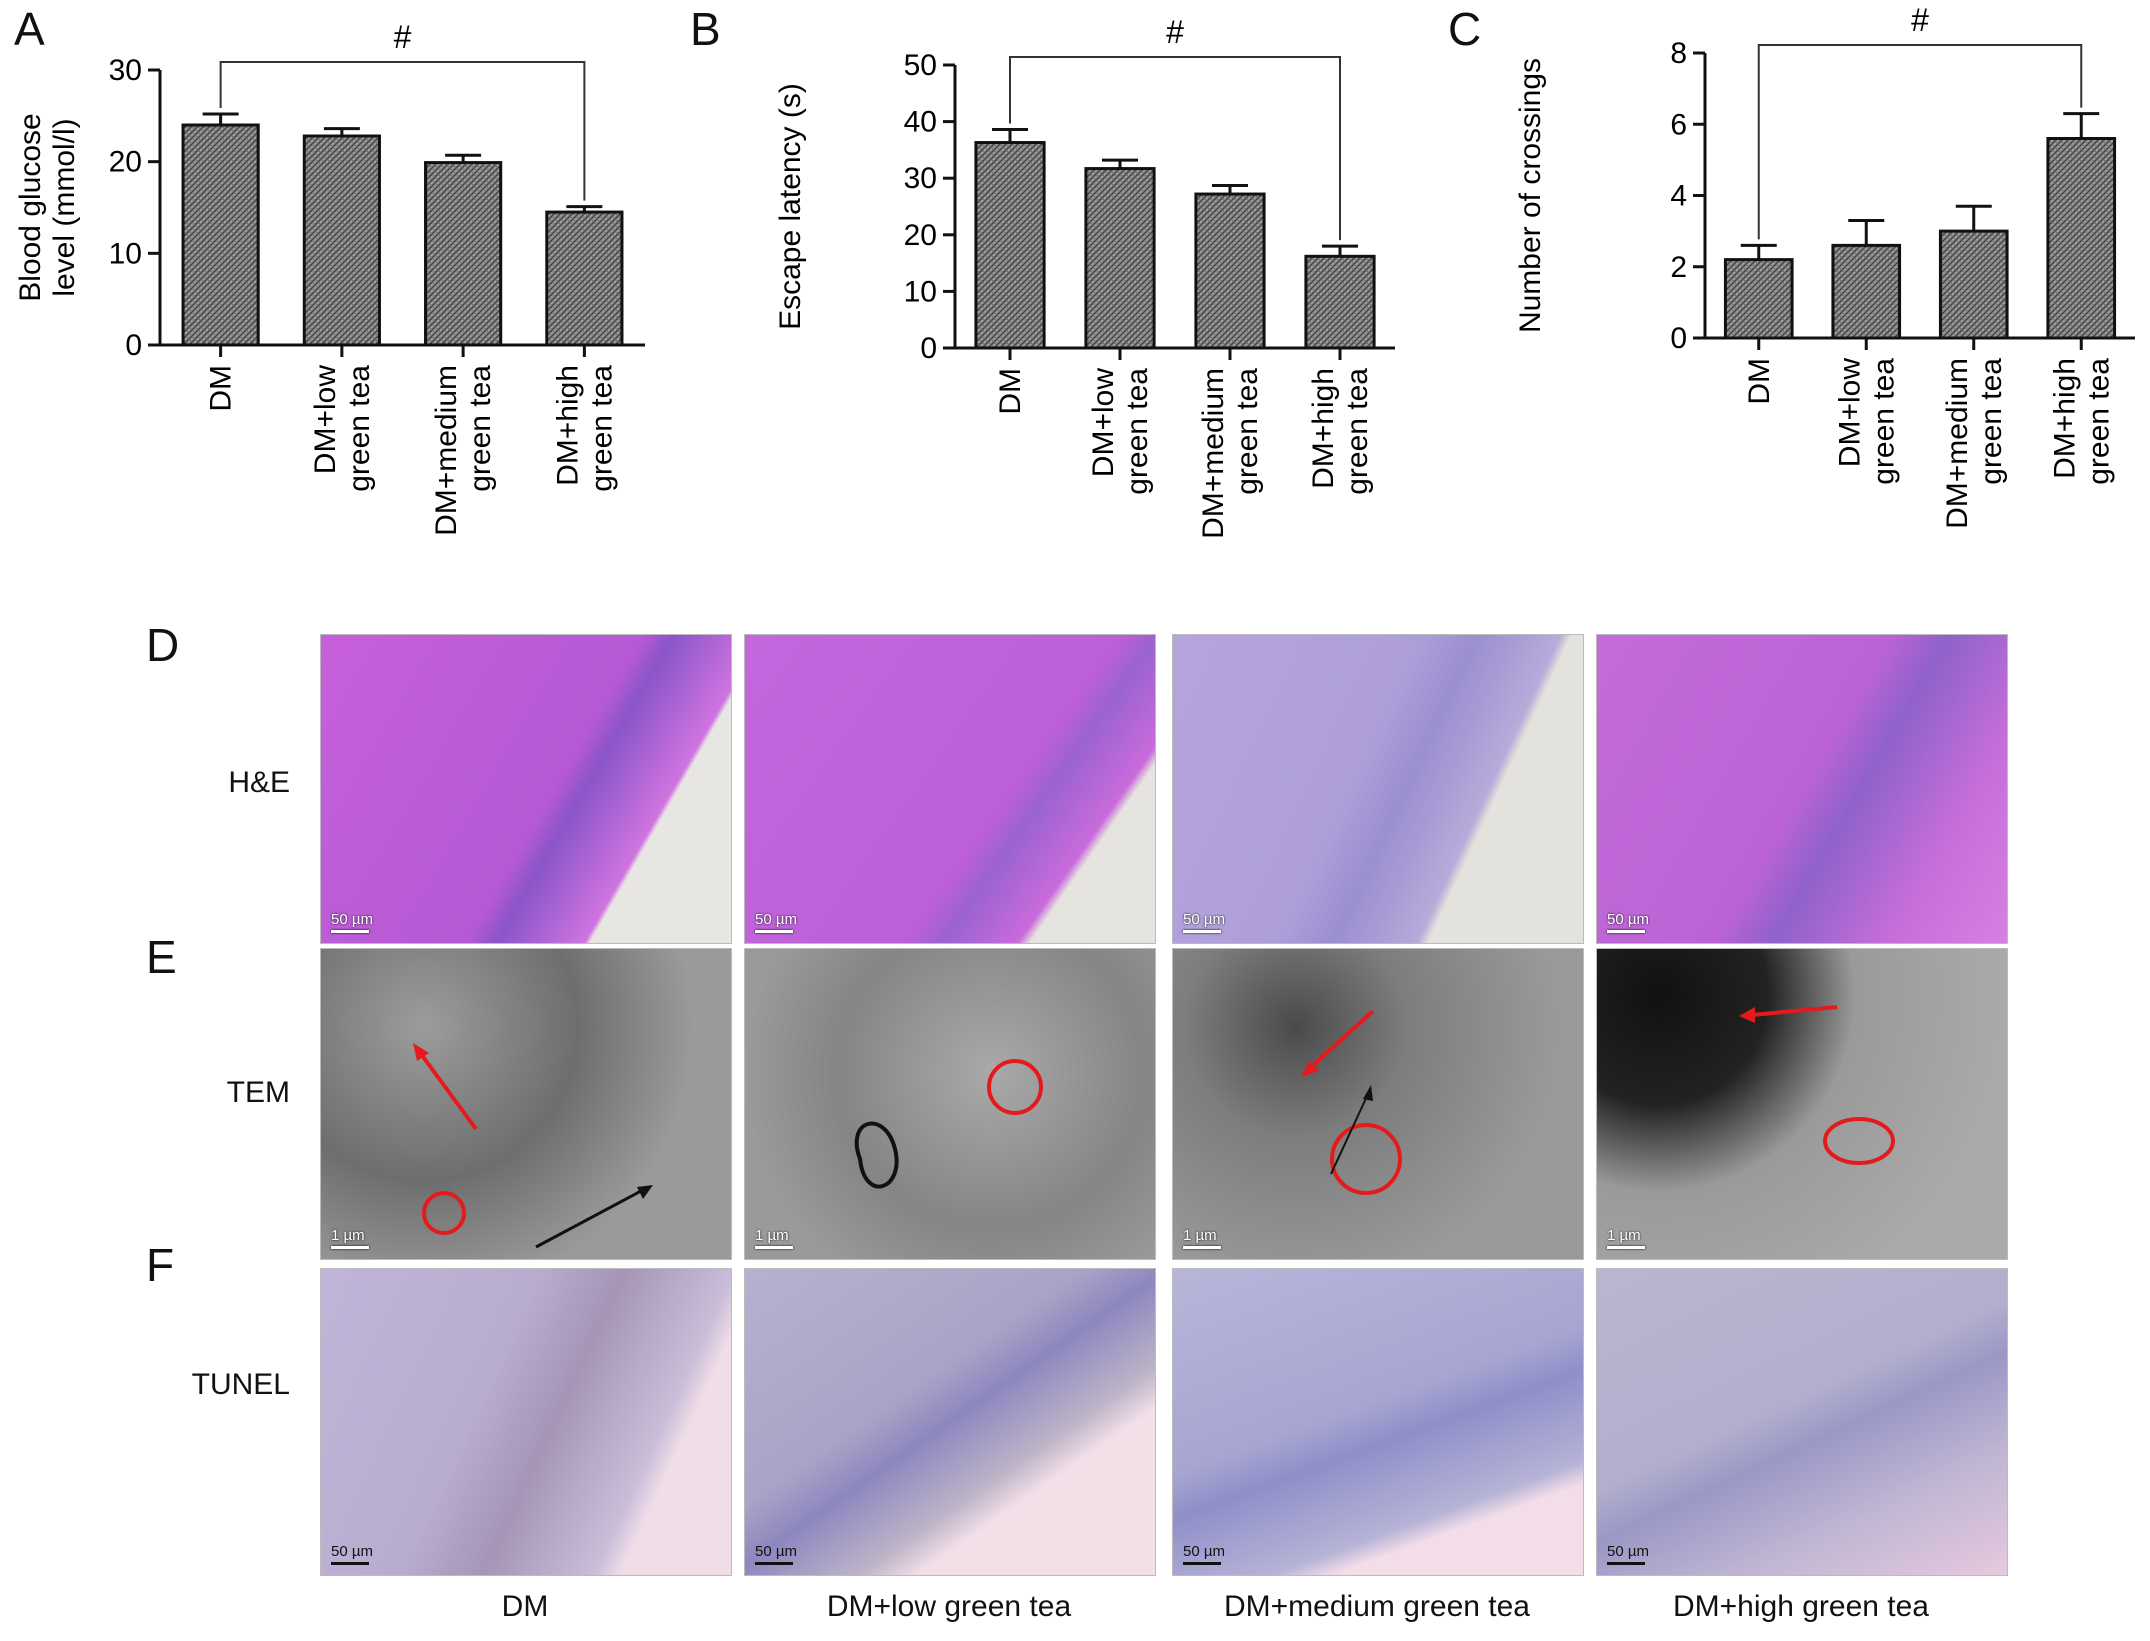 This screenshot has width=2150, height=1641. What do you see at coordinates (526, 1422) in the screenshot?
I see `tunel-image-dm: 50 µm` at bounding box center [526, 1422].